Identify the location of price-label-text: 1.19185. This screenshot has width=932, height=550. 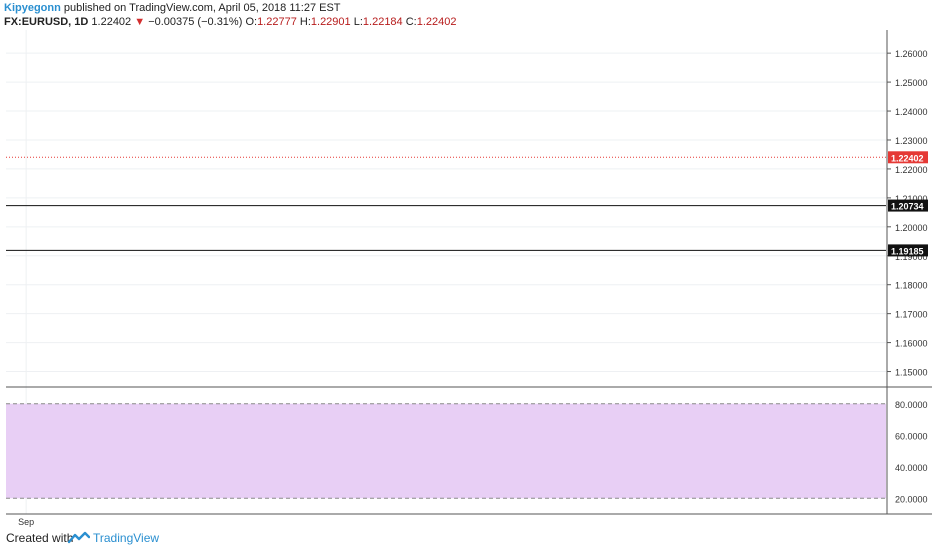
(907, 251).